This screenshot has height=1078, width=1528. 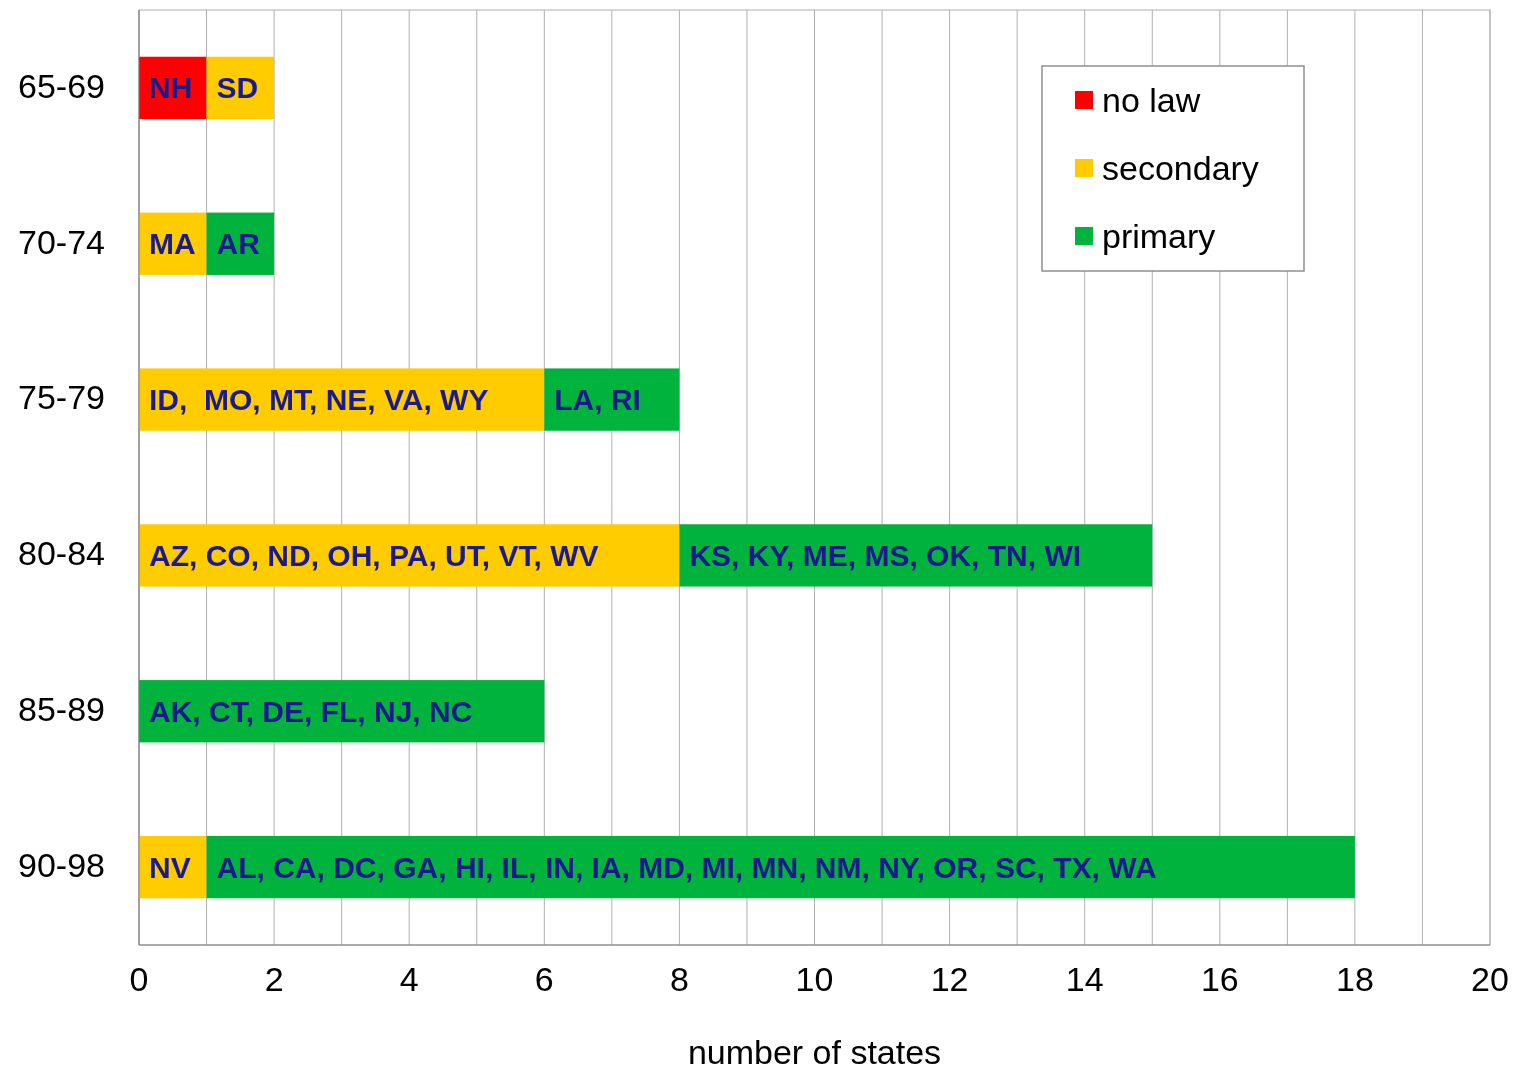 What do you see at coordinates (61, 85) in the screenshot?
I see `y-tick-label: 65-69` at bounding box center [61, 85].